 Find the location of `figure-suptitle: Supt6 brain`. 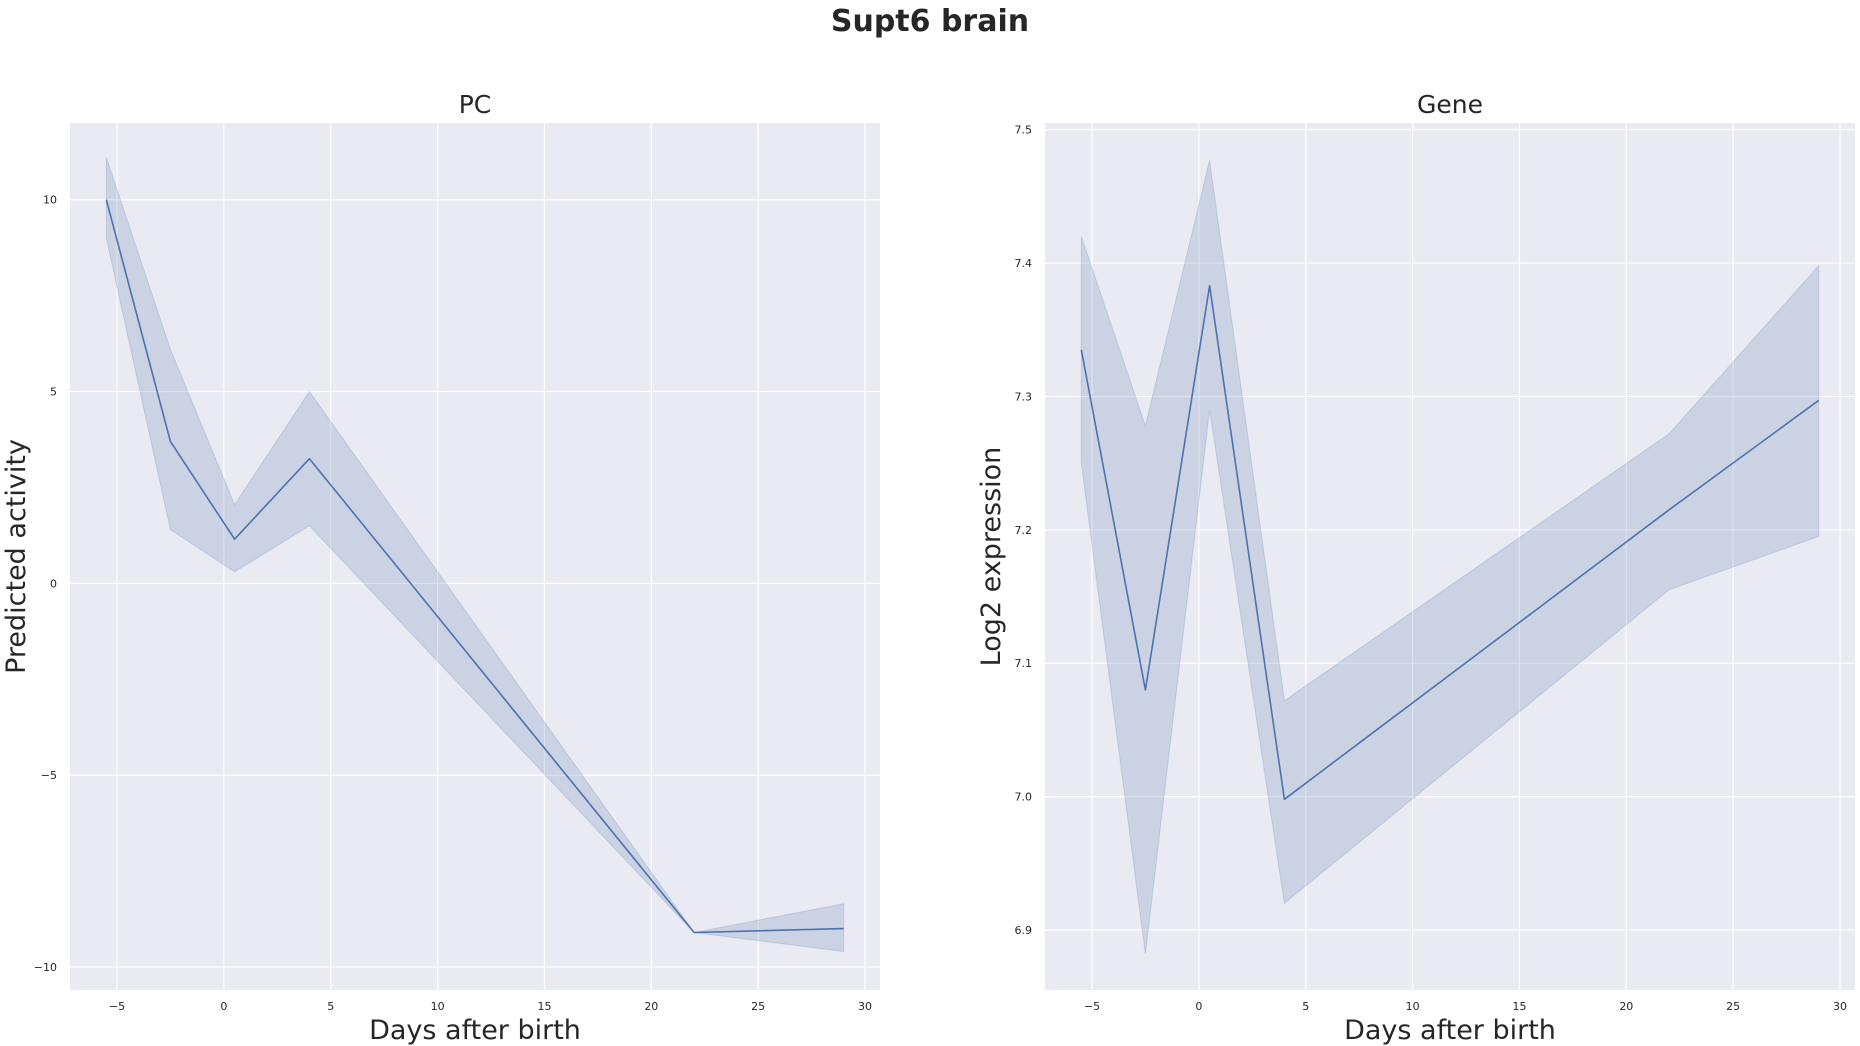

figure-suptitle: Supt6 brain is located at coordinates (930, 21).